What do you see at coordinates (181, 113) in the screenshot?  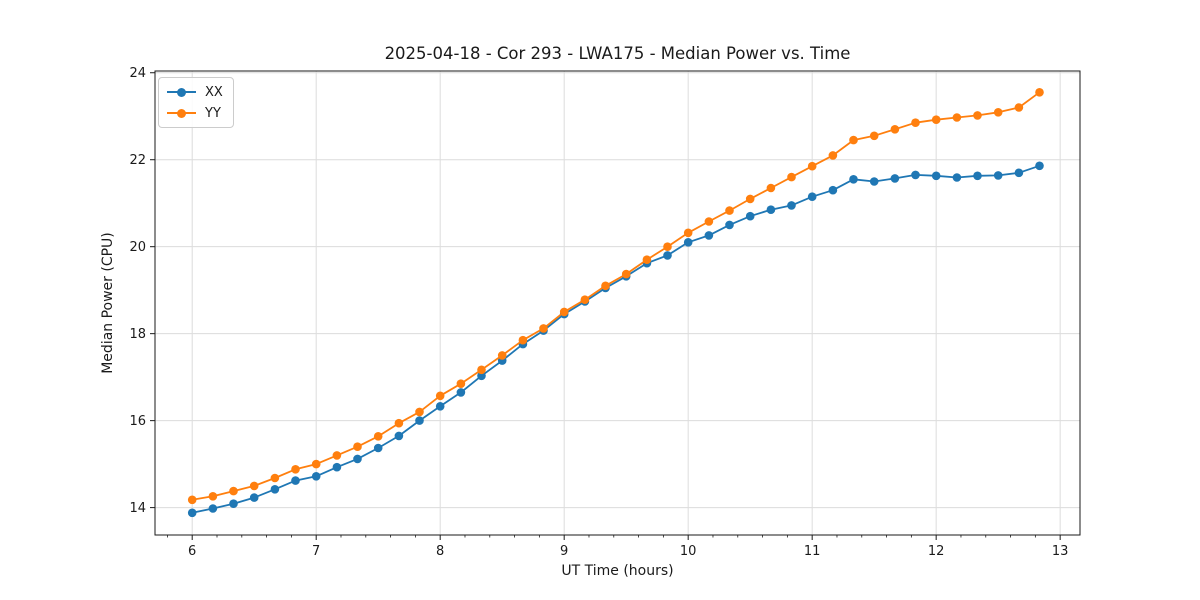 I see `yy-line-marker-icon` at bounding box center [181, 113].